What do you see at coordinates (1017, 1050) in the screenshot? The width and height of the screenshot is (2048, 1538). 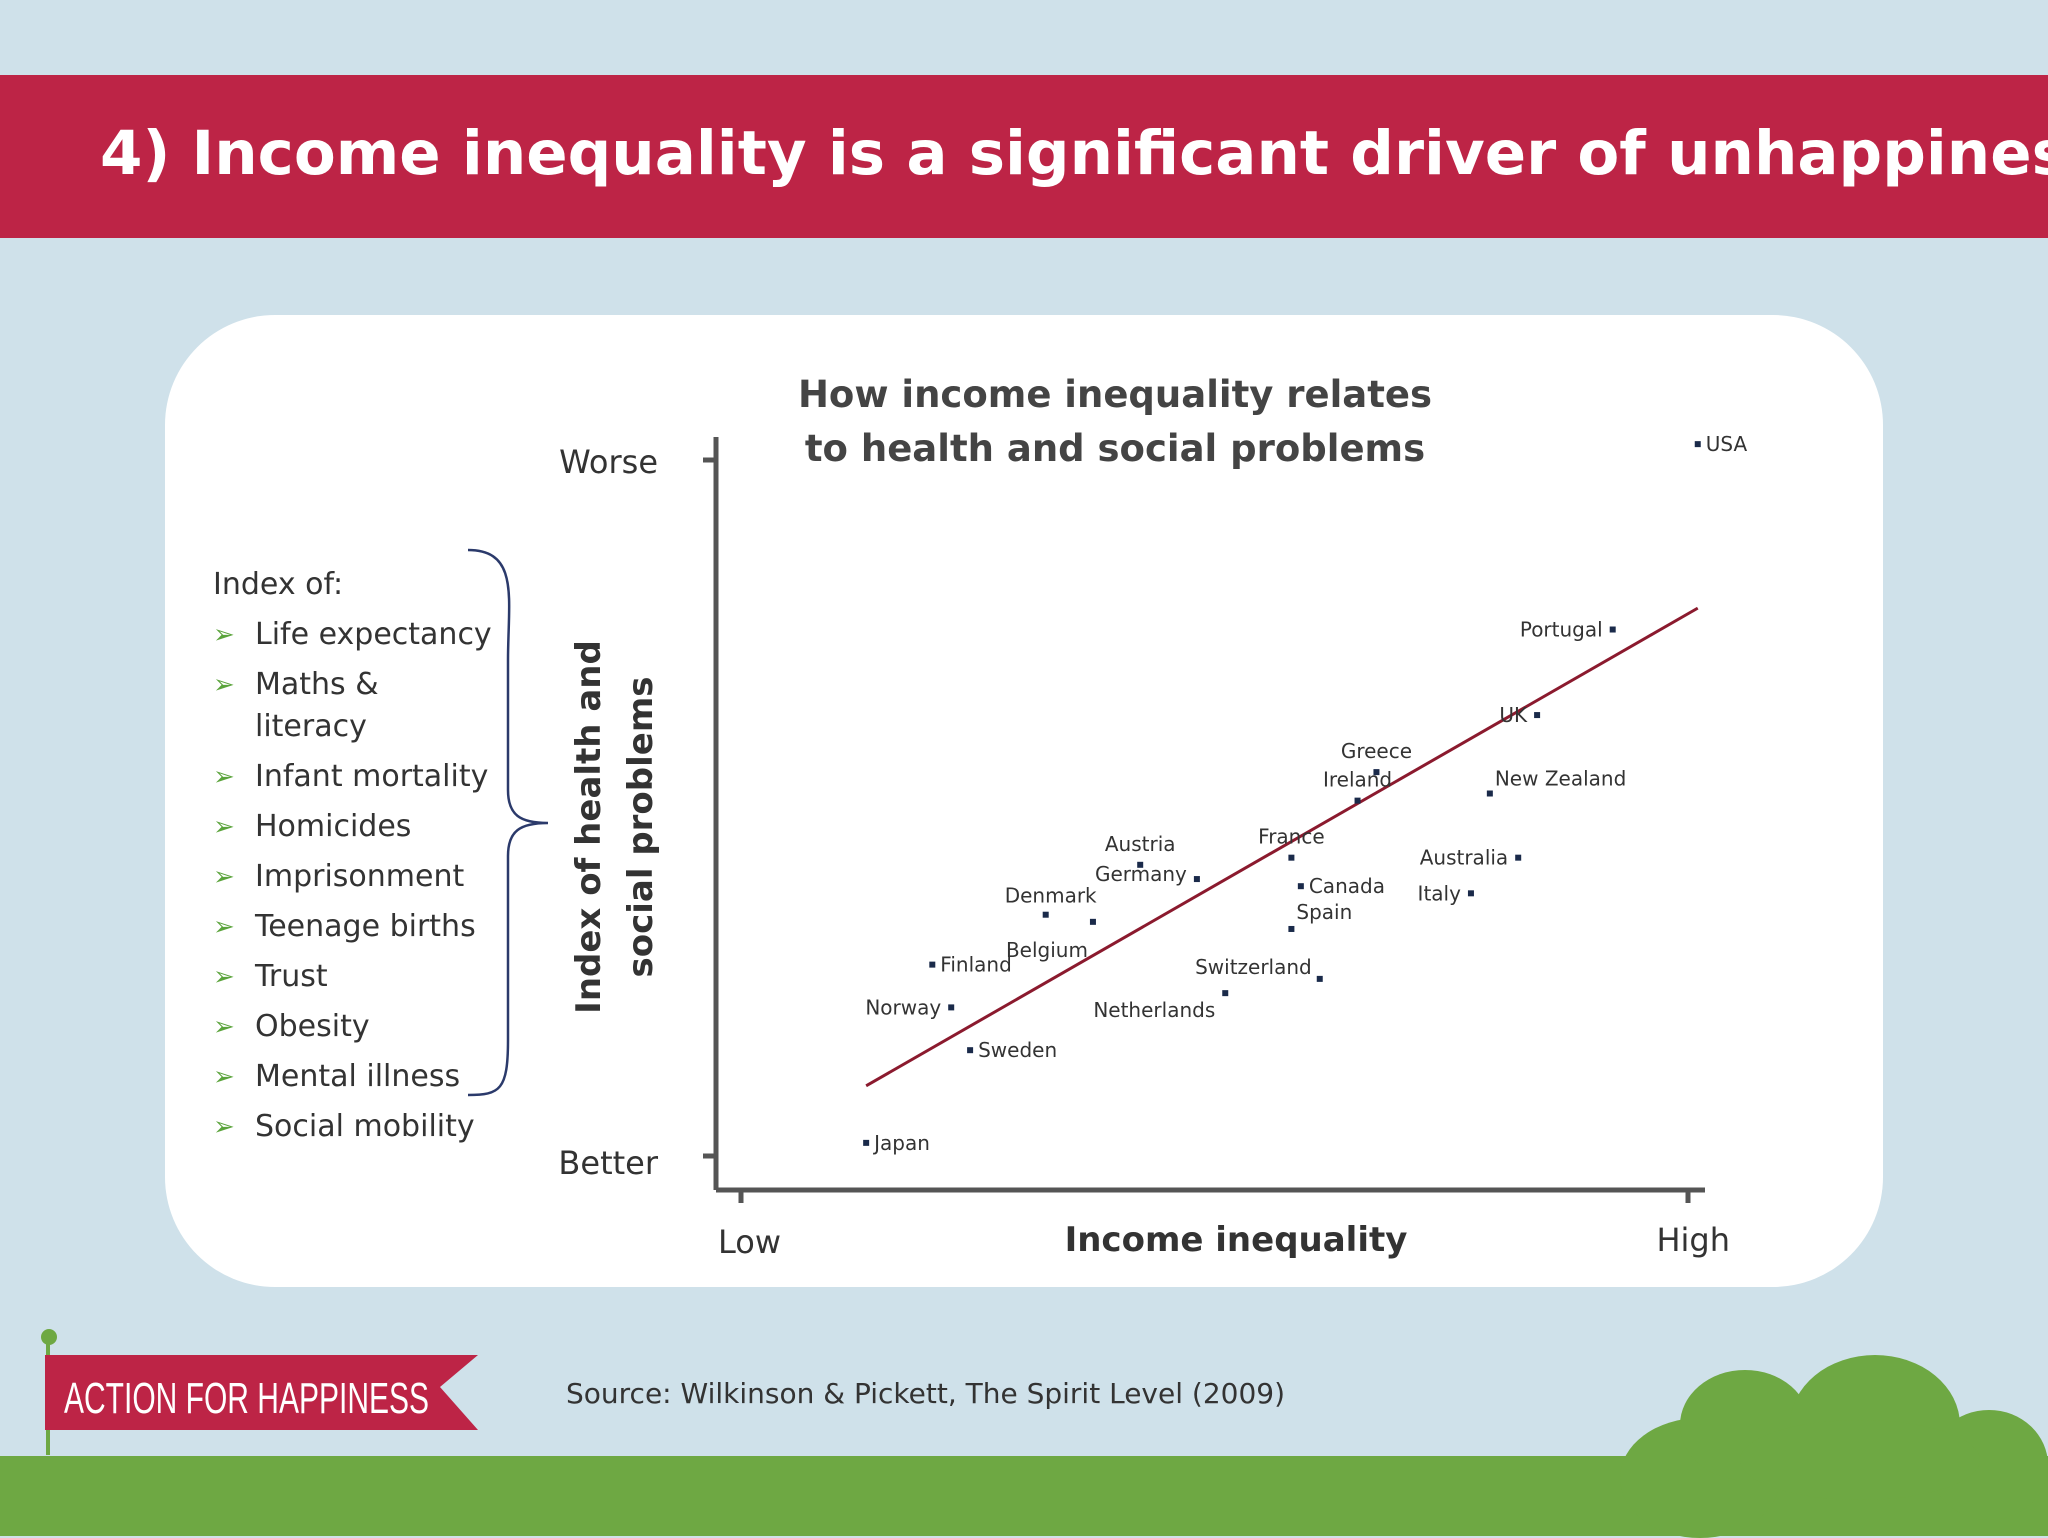 I see `point-label: Sweden` at bounding box center [1017, 1050].